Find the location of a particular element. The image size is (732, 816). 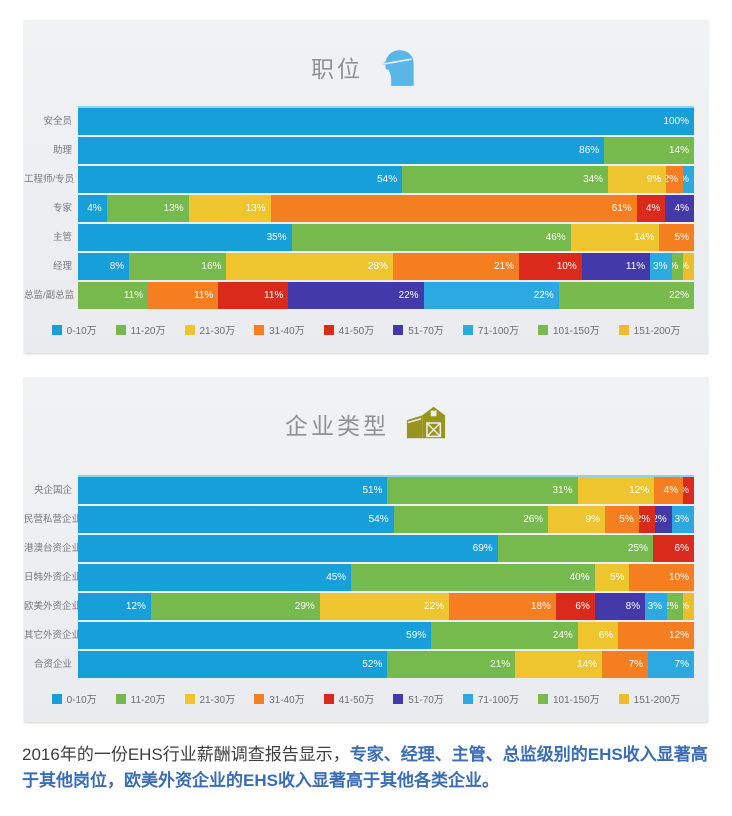

legend-item: 0-10万 is located at coordinates (74, 698).